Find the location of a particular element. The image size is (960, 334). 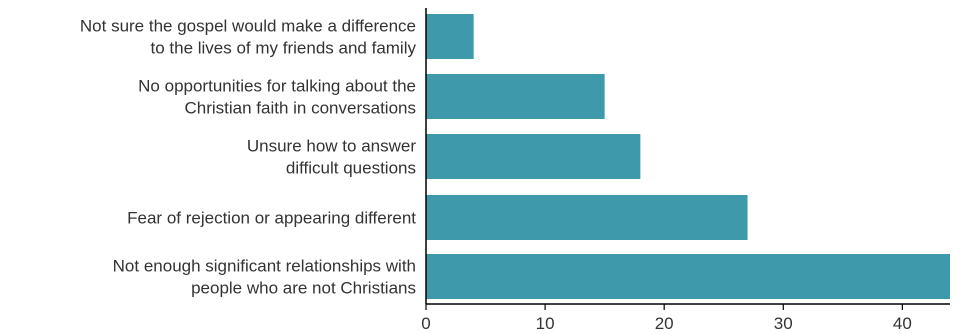

category-label-2: Unsure how to answer difficult questions is located at coordinates (331, 157).